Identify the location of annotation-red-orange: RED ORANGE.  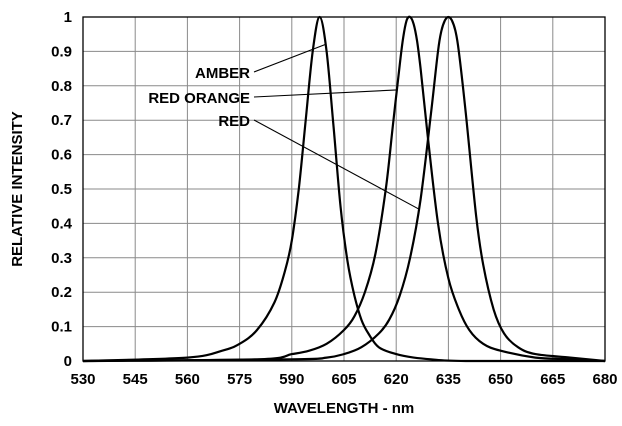
(199, 98).